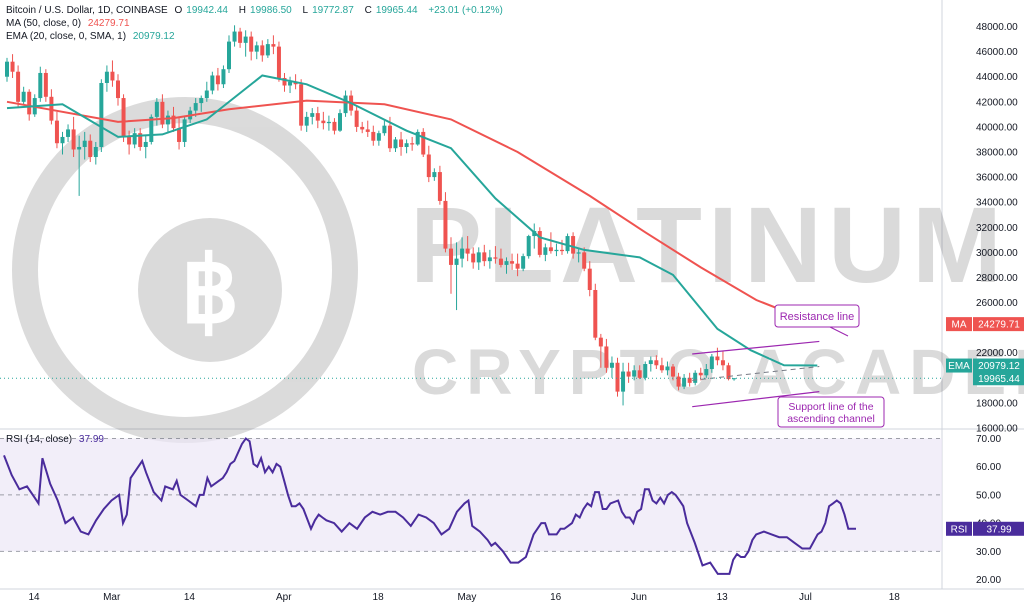 This screenshot has width=1024, height=612. What do you see at coordinates (709, 244) in the screenshot?
I see `watermark-text-line1: PLATINUM` at bounding box center [709, 244].